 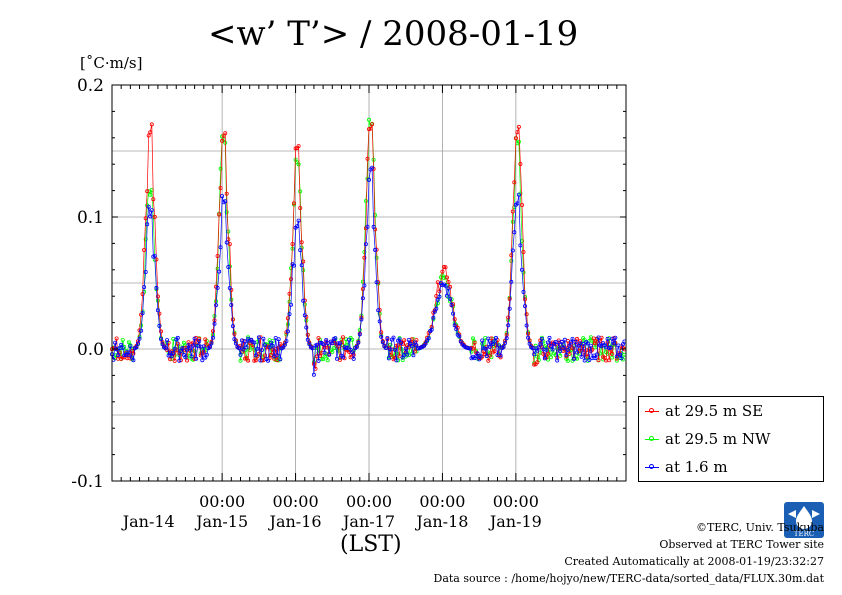 I want to click on legend-label-16m: at 1.6 m, so click(x=696, y=467).